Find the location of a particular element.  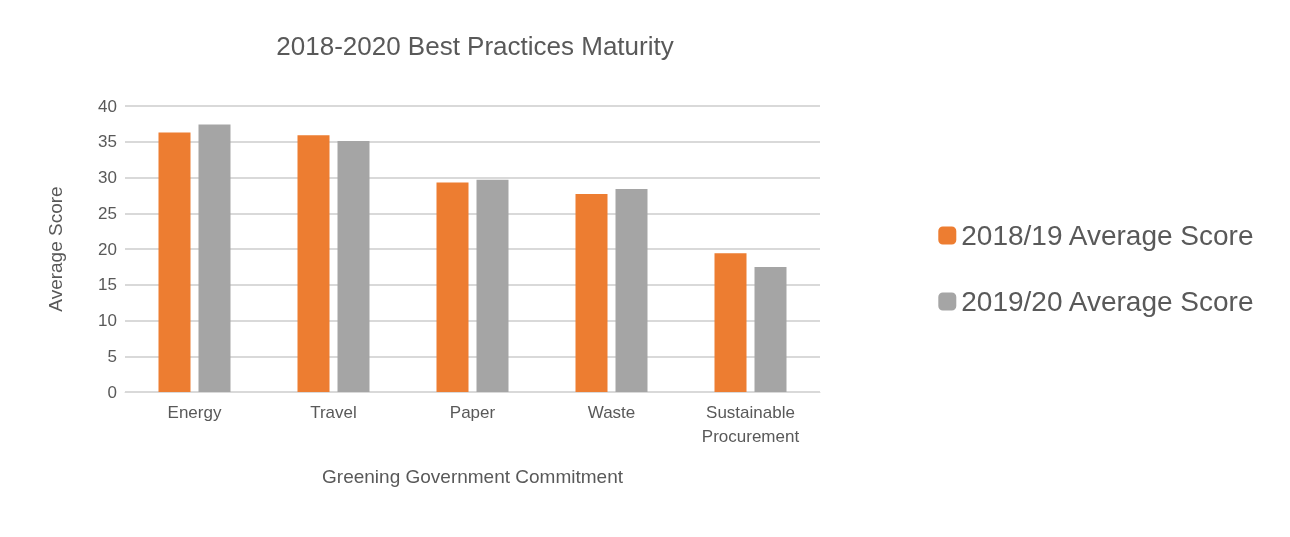

y-tick-label: 40 is located at coordinates (107, 106).